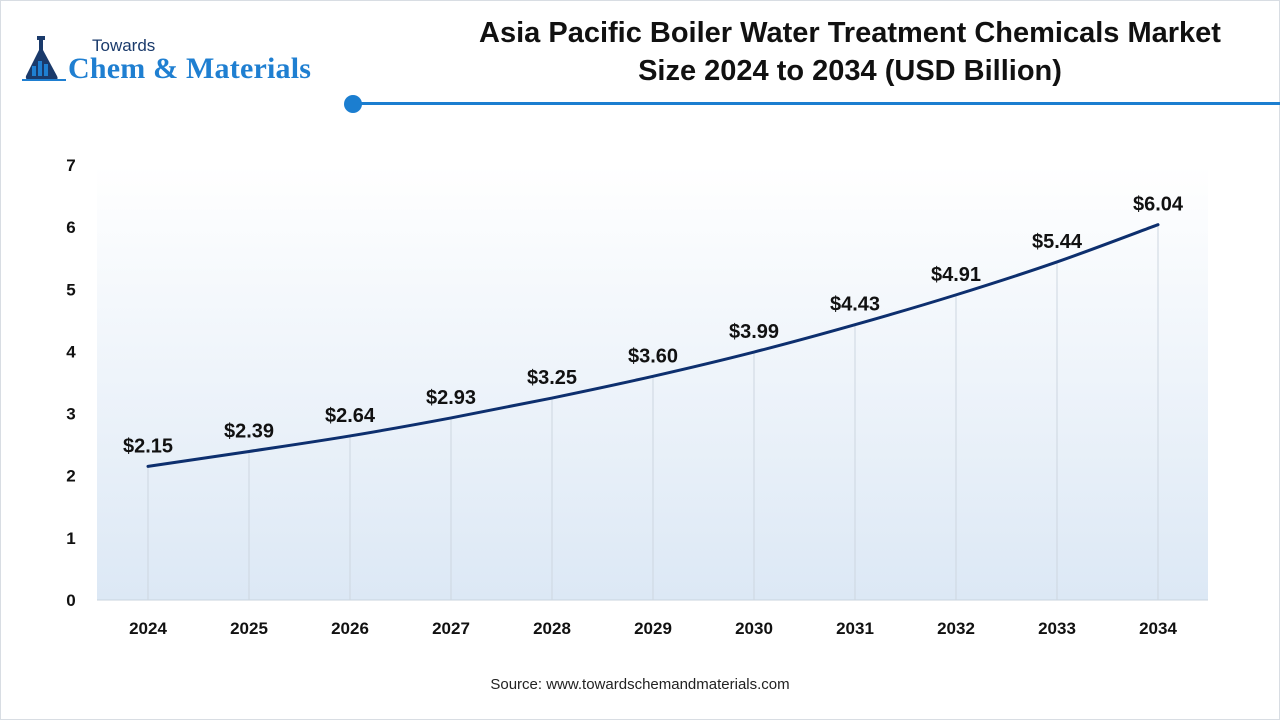  I want to click on data-label: $2.93, so click(451, 398).